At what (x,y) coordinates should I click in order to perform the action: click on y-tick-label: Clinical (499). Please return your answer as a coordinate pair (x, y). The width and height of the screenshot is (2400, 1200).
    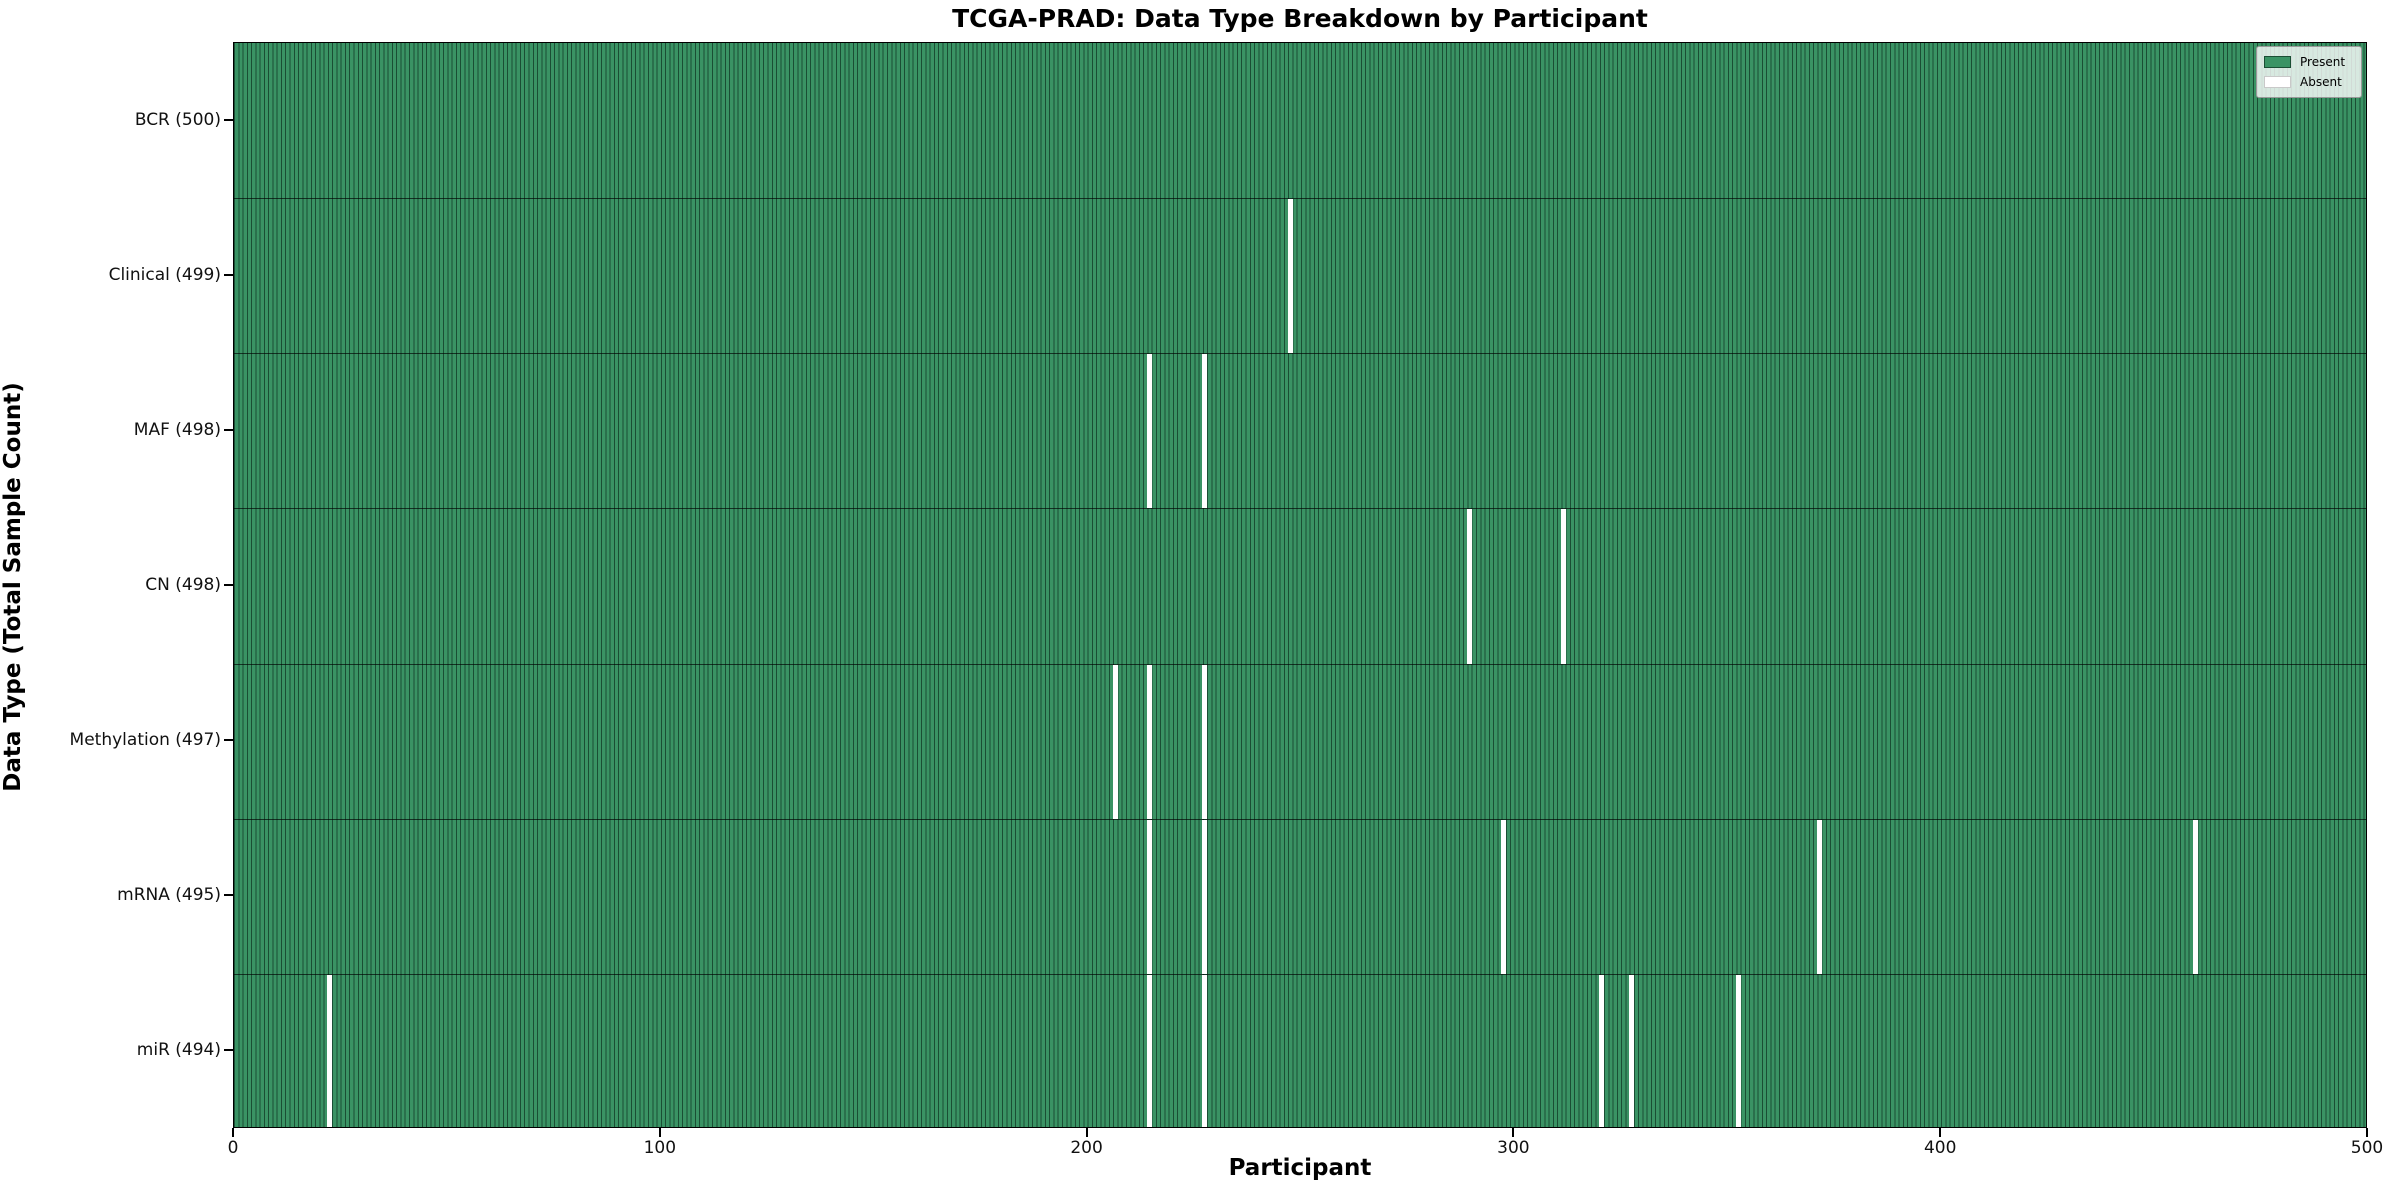
    Looking at the image, I should click on (164, 274).